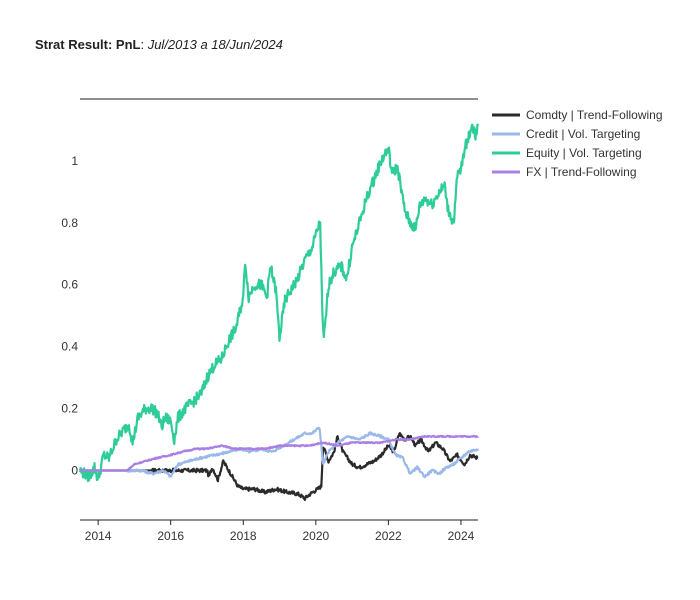 Image resolution: width=700 pixels, height=600 pixels. Describe the element at coordinates (388, 536) in the screenshot. I see `x-tick-label: 2022` at that location.